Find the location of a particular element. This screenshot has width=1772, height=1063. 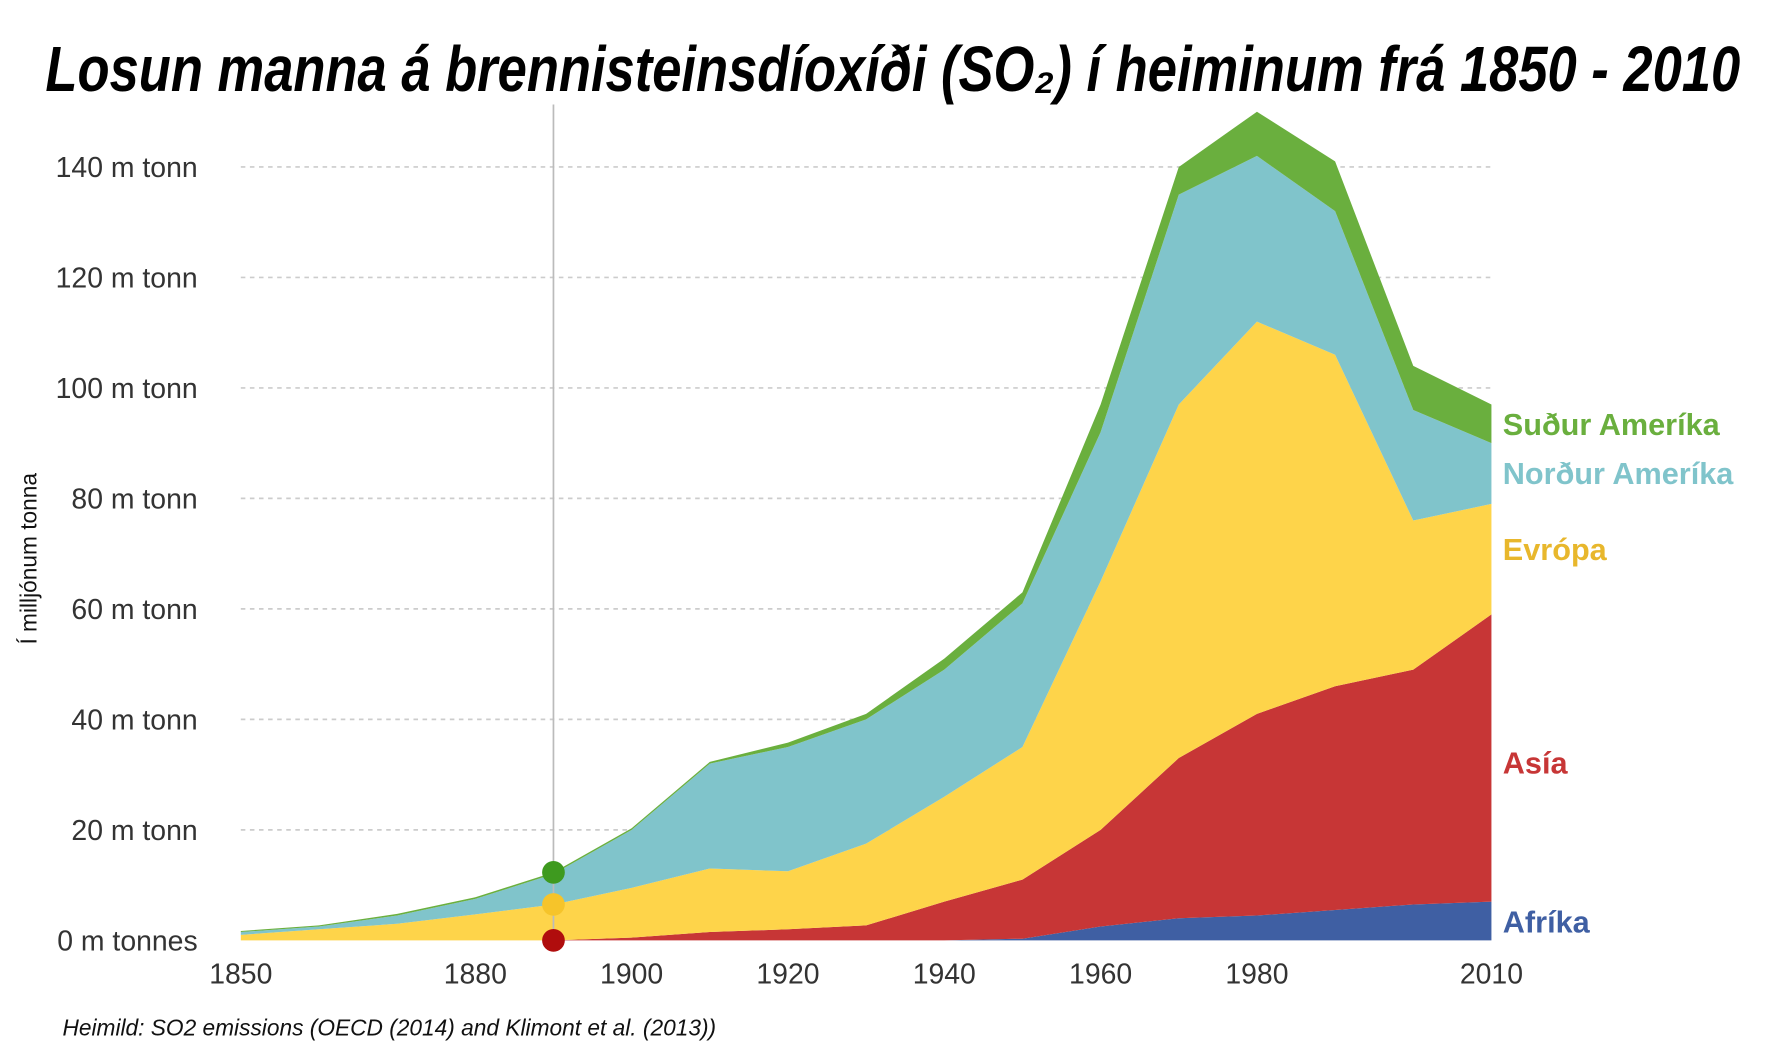

y-tick-label: 20 m tonn is located at coordinates (134, 831).